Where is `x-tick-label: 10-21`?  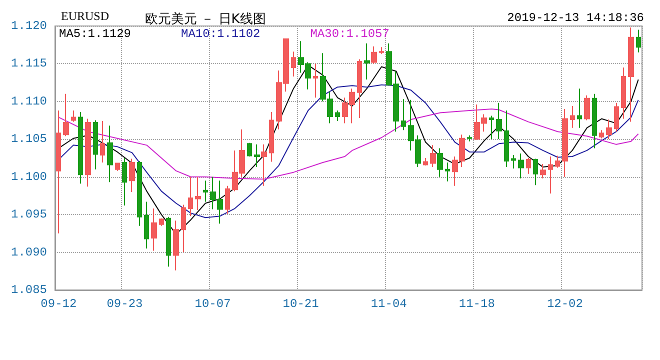 x-tick-label: 10-21 is located at coordinates (300, 304).